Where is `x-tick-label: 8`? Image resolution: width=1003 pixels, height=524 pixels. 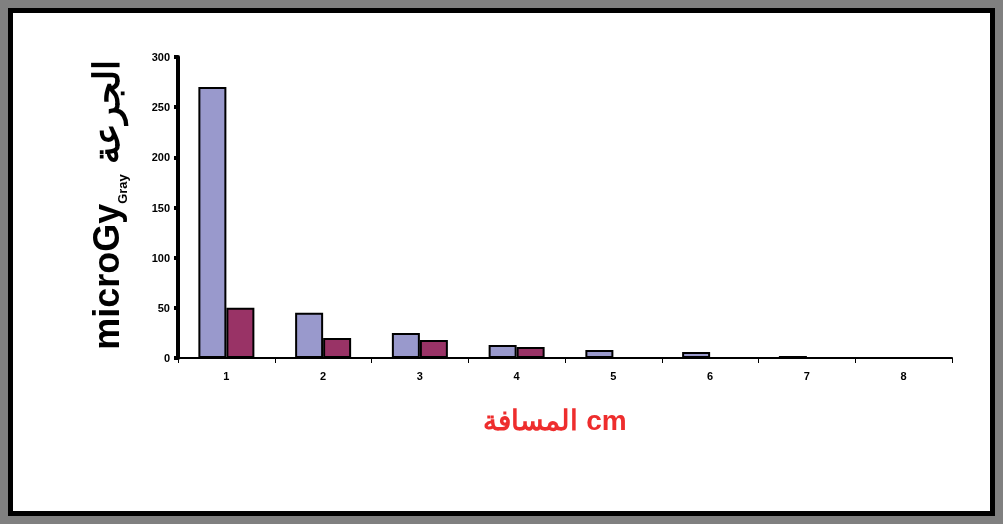
x-tick-label: 8 is located at coordinates (903, 375).